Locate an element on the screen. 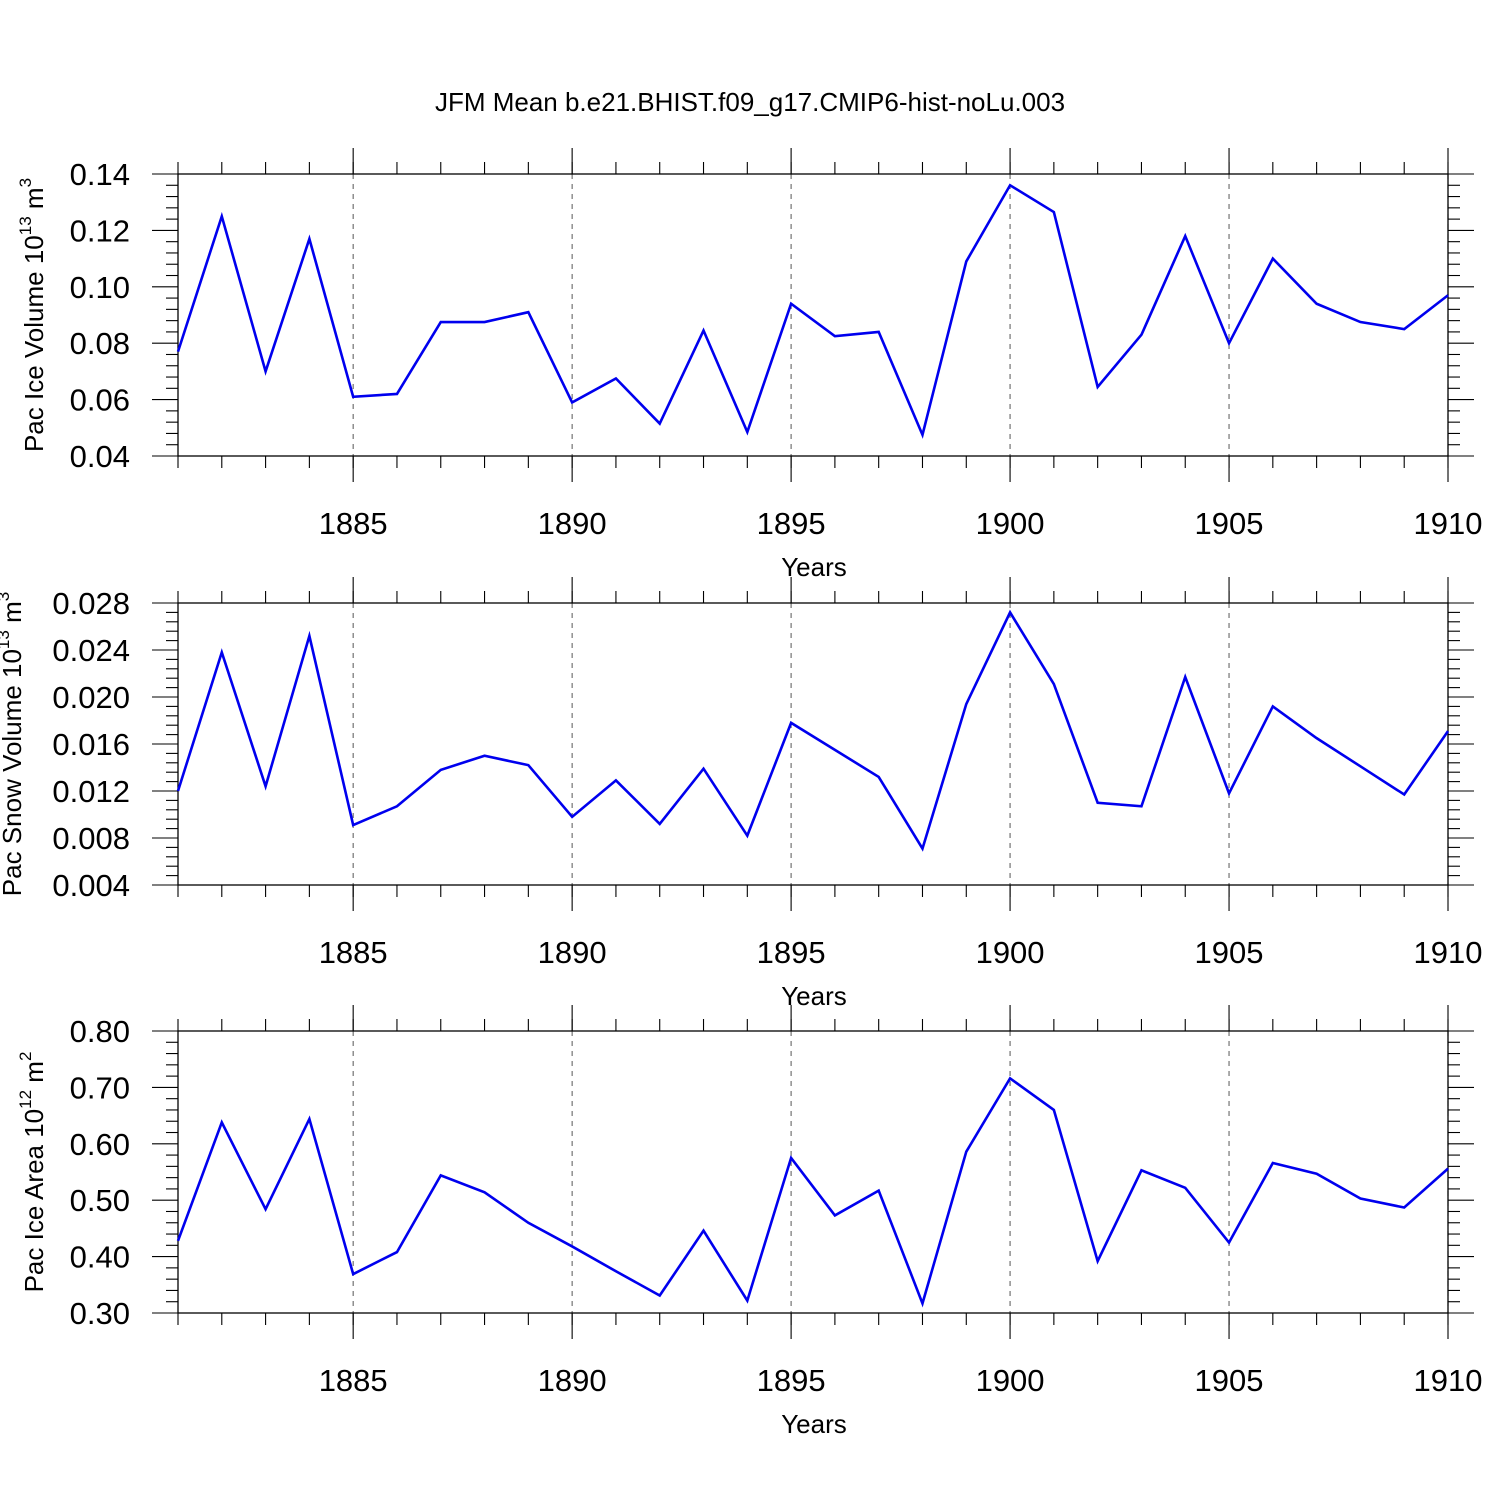 This screenshot has width=1500, height=1500. y-tick-label: 0.60 is located at coordinates (100, 1144).